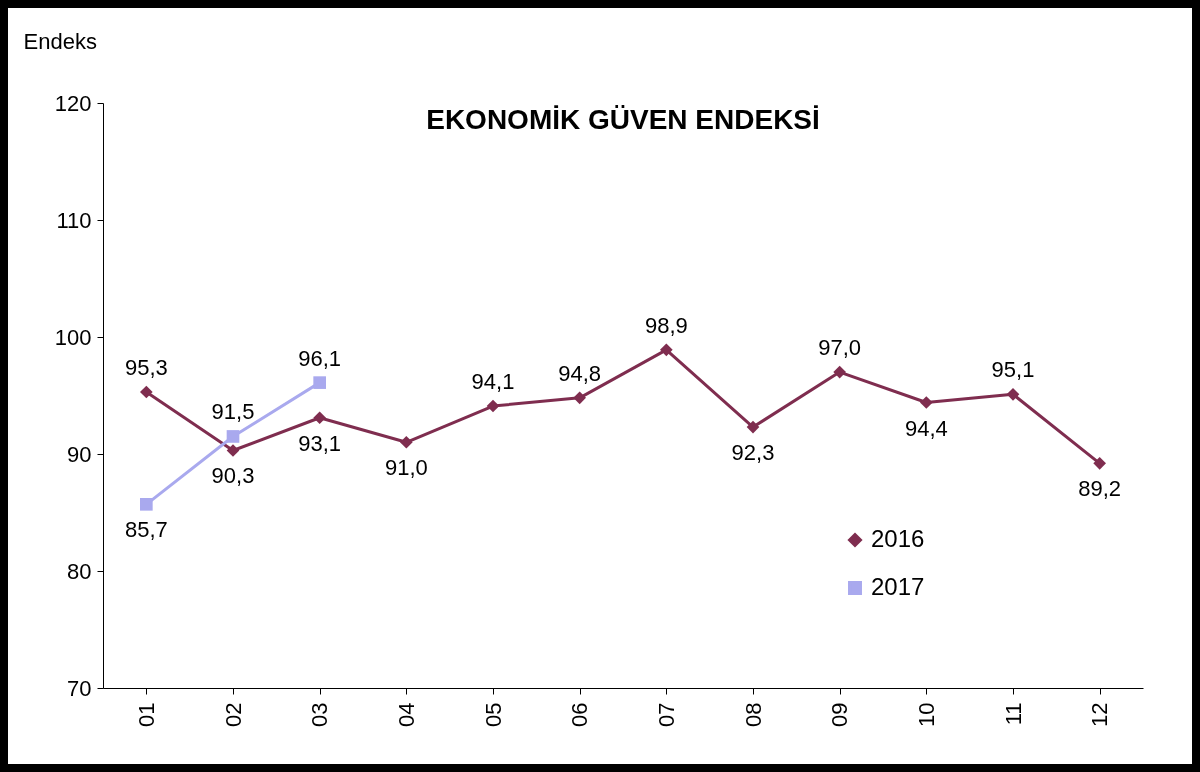  I want to click on y-tick-label: 110, so click(74, 220).